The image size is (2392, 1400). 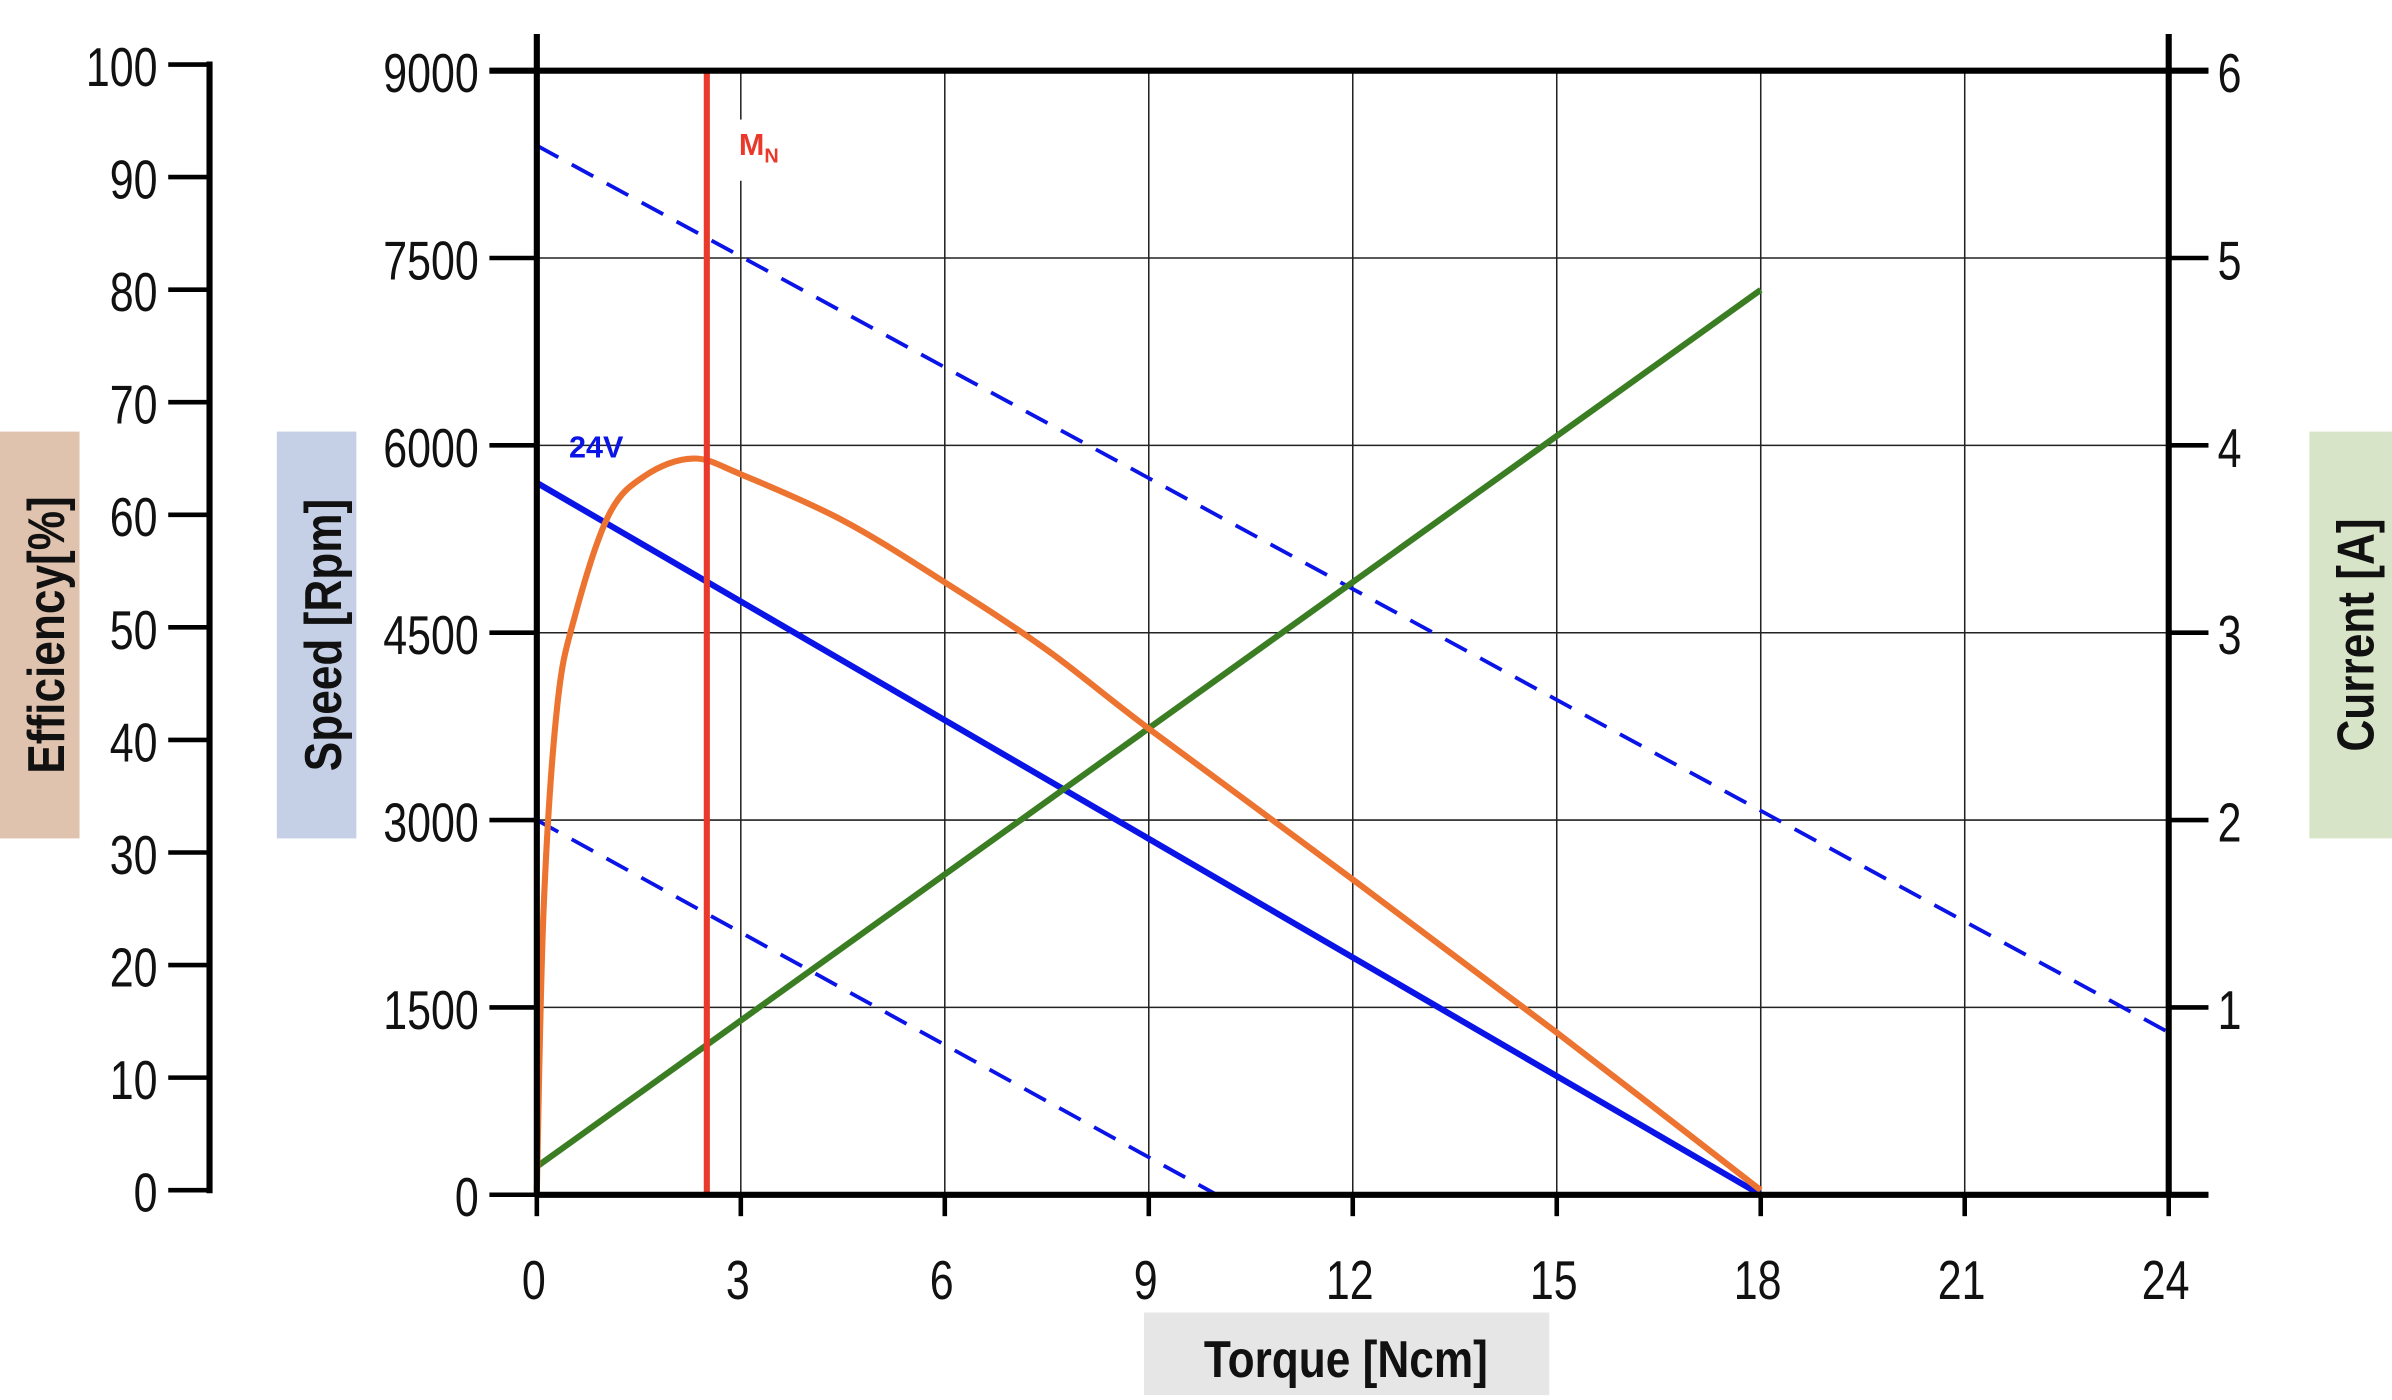 I want to click on current-tick-label: 5, so click(x=2230, y=260).